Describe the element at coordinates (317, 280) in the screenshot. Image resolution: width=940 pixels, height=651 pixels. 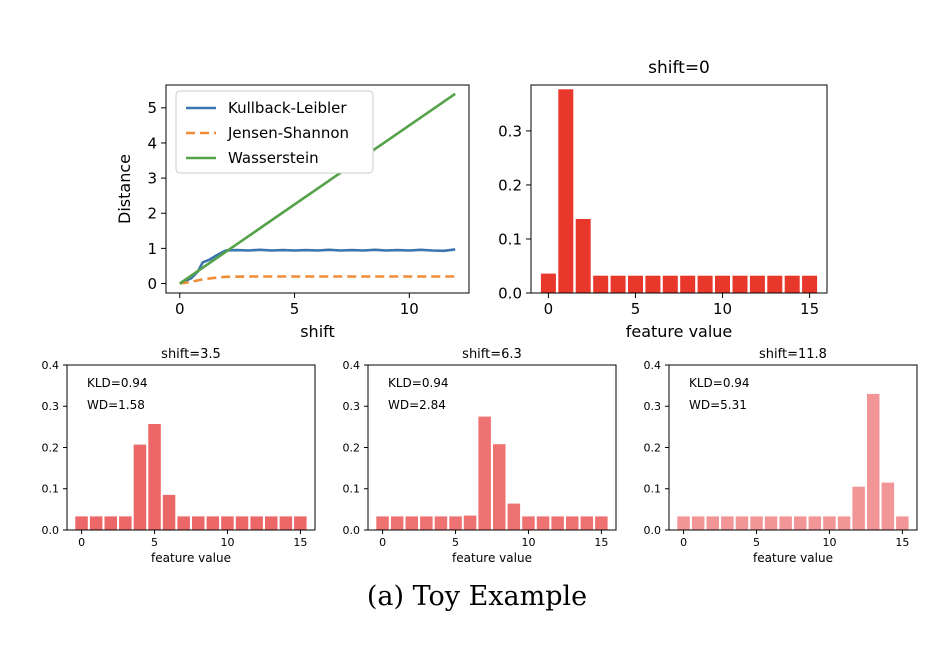
I see `series-line-jensen-shannon` at that location.